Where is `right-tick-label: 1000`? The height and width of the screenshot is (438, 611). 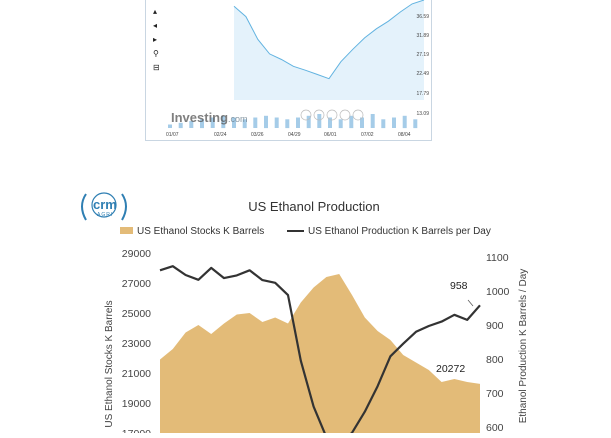 right-tick-label: 1000 is located at coordinates (498, 292).